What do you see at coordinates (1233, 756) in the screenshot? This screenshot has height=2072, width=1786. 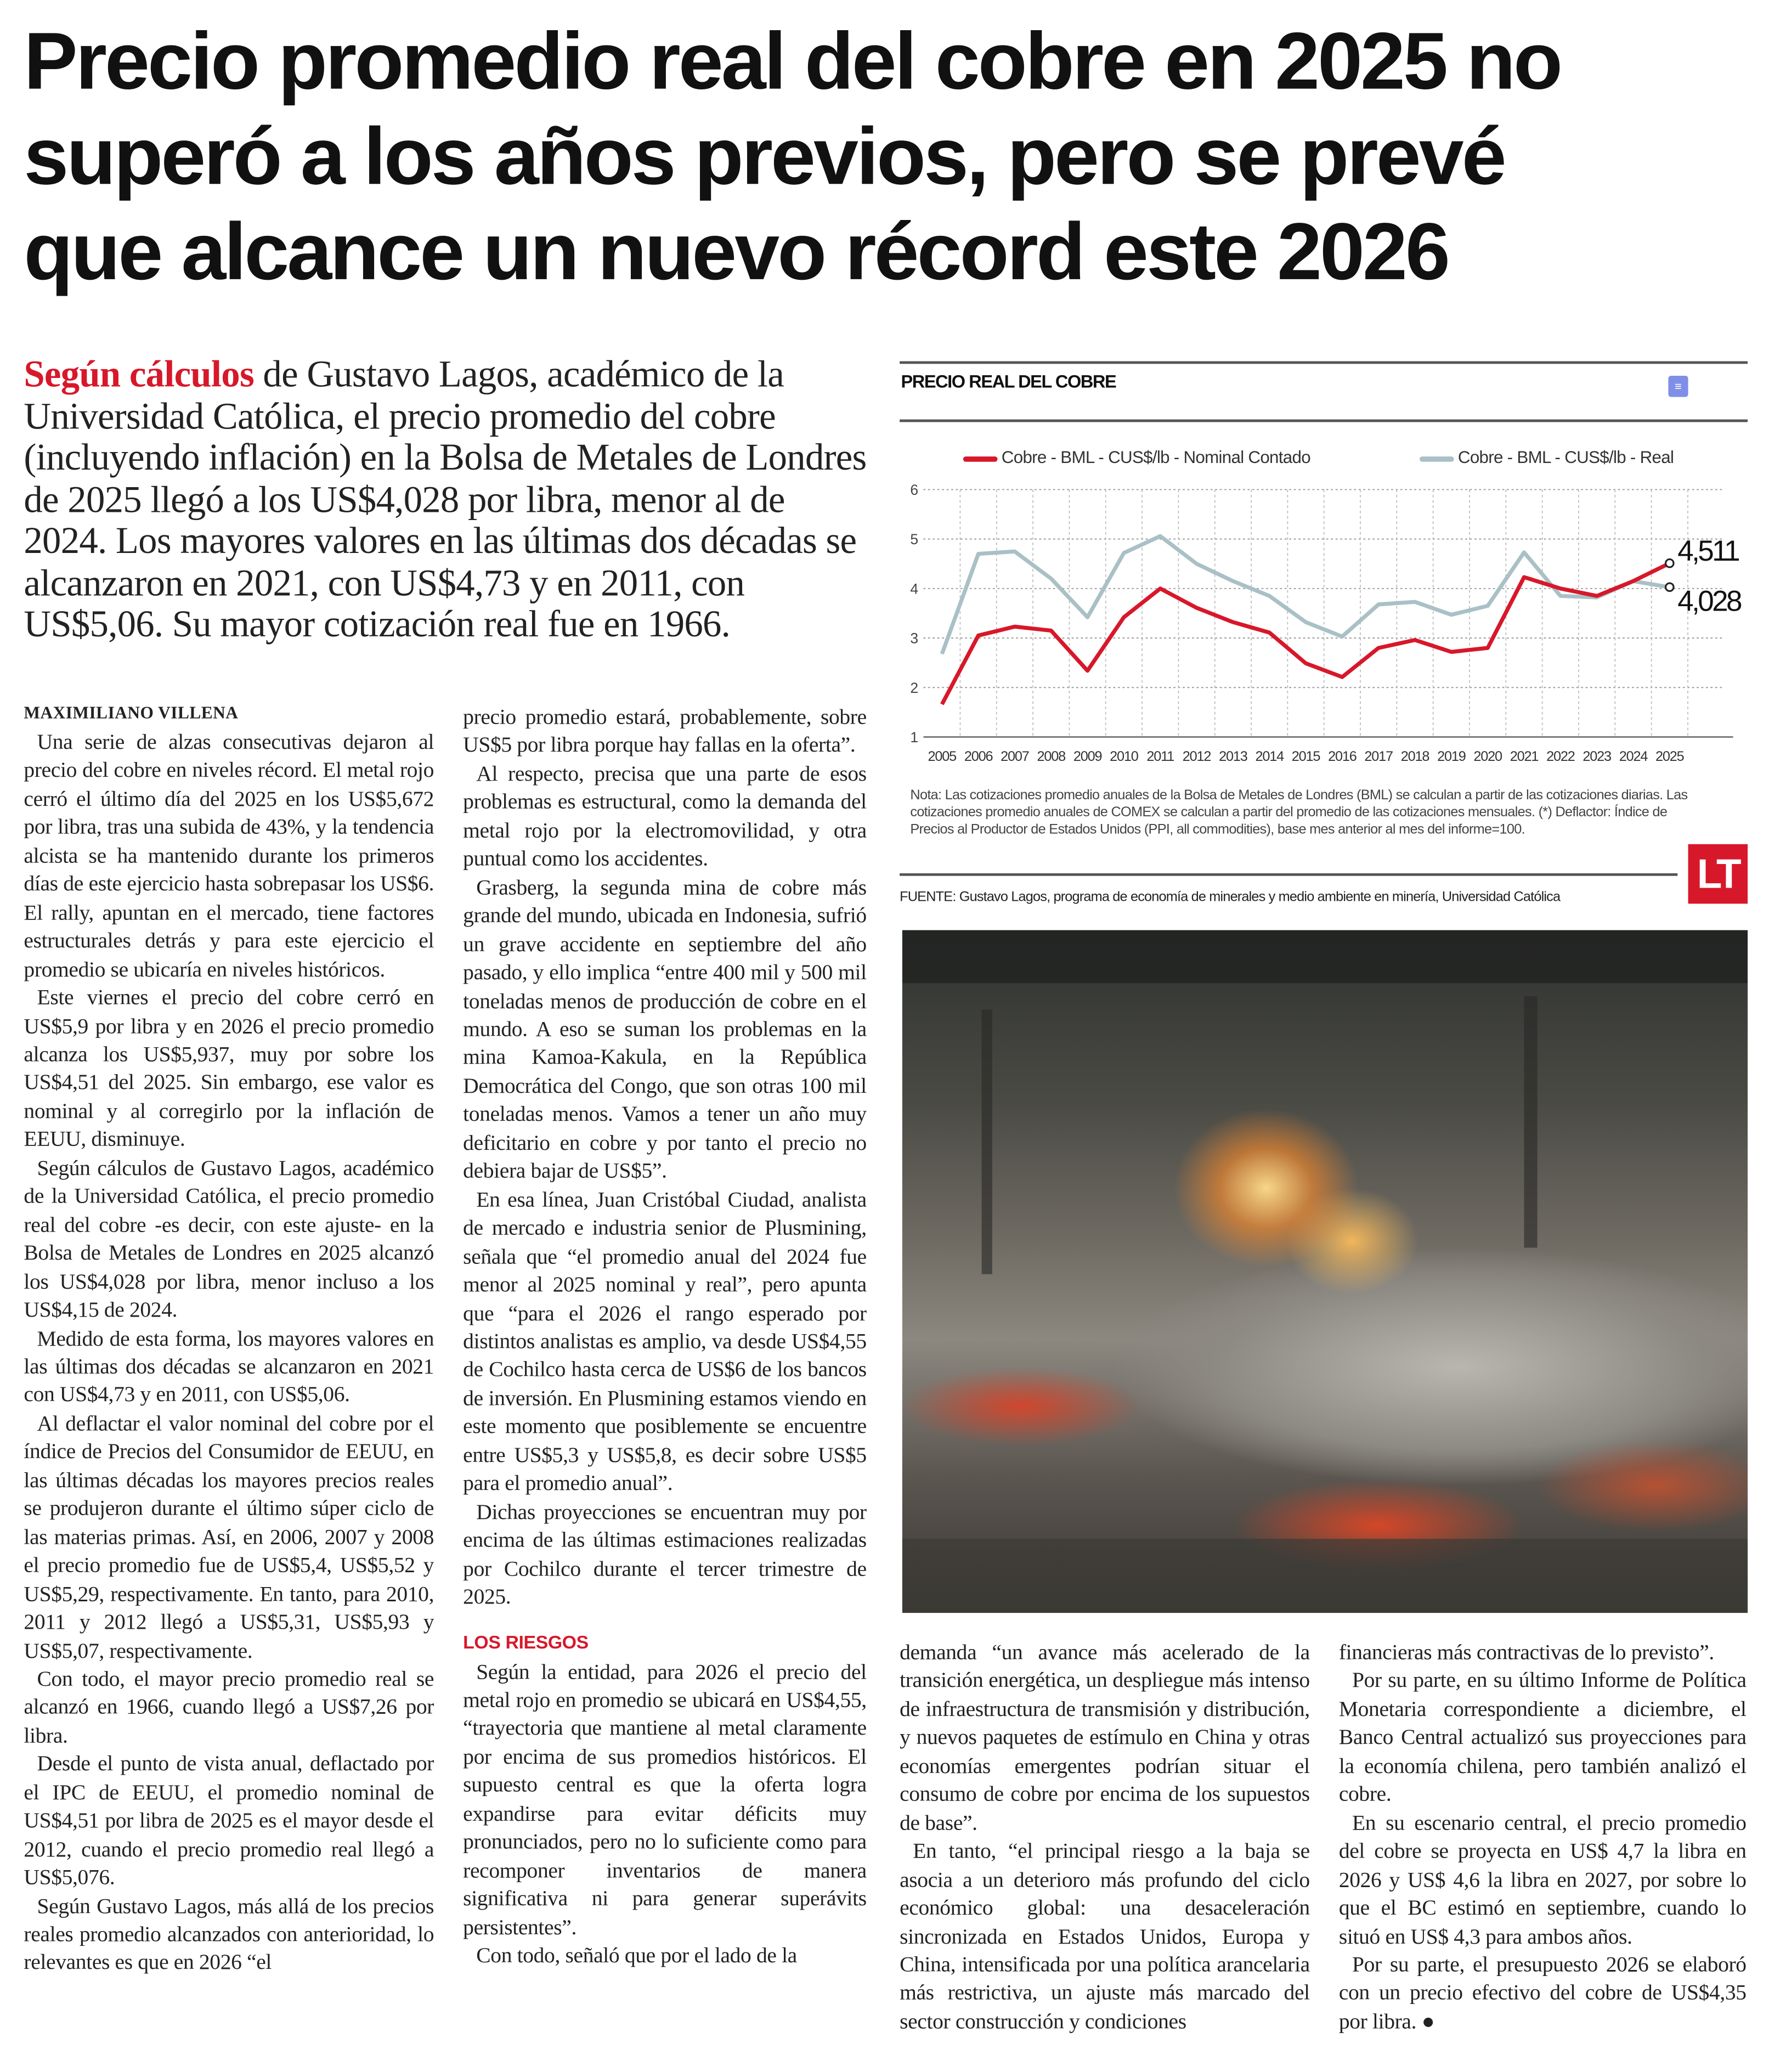 I see `x-tick-label: 2013` at bounding box center [1233, 756].